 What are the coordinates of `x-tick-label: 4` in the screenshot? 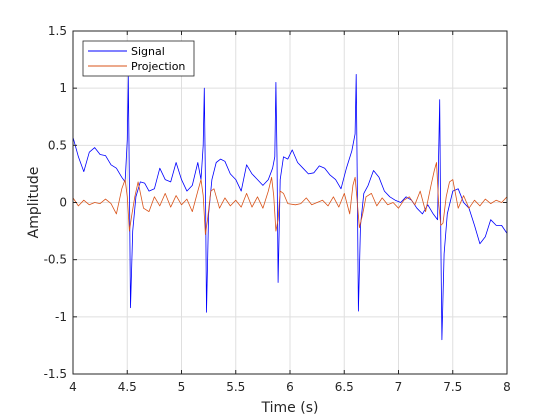 It's located at (73, 387).